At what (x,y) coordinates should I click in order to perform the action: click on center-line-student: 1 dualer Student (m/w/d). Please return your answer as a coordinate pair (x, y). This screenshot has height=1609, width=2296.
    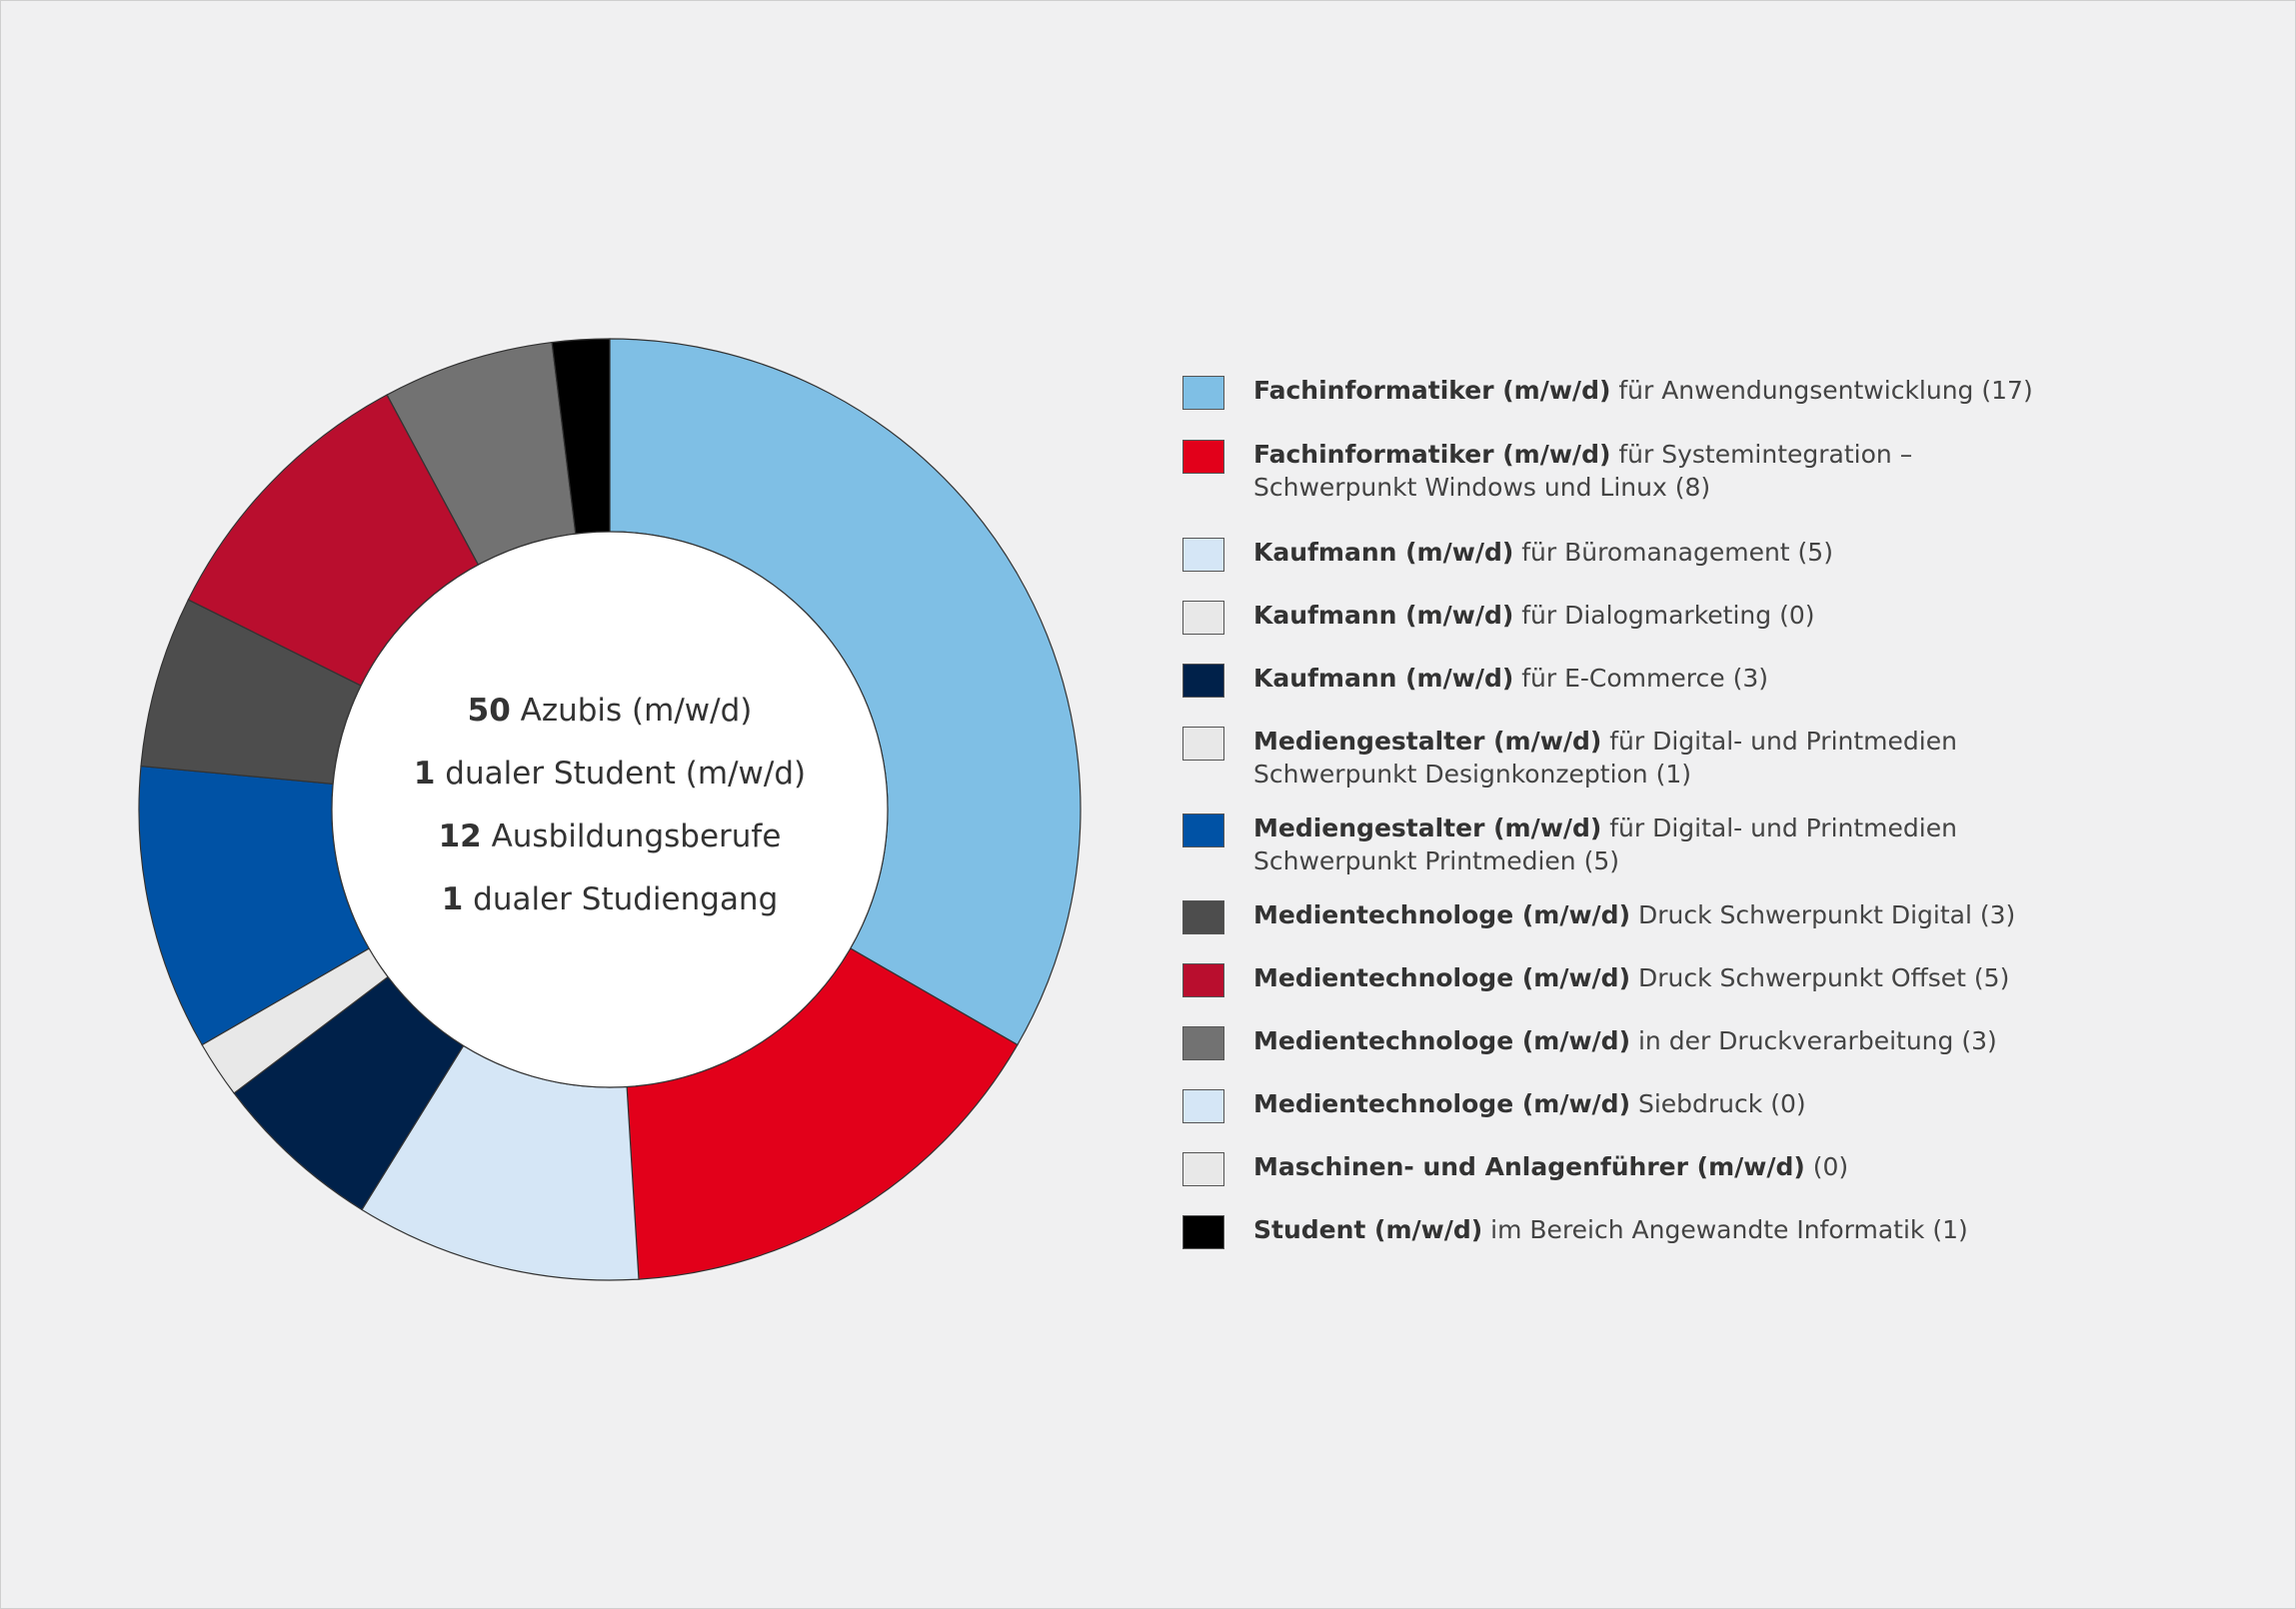
    Looking at the image, I should click on (610, 774).